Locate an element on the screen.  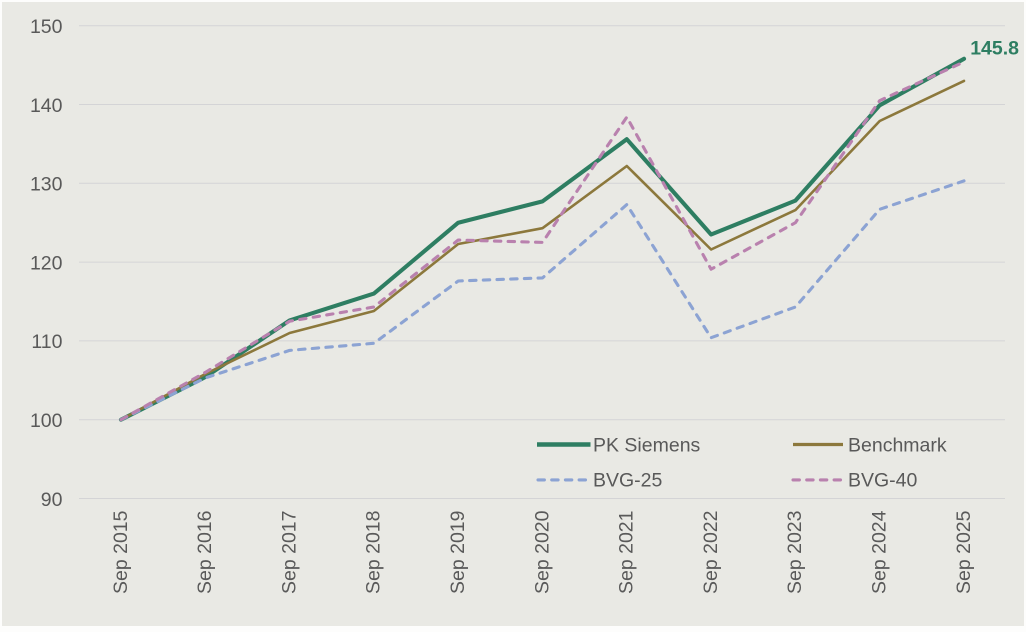
svg-text: Sep 2021 is located at coordinates (627, 553).